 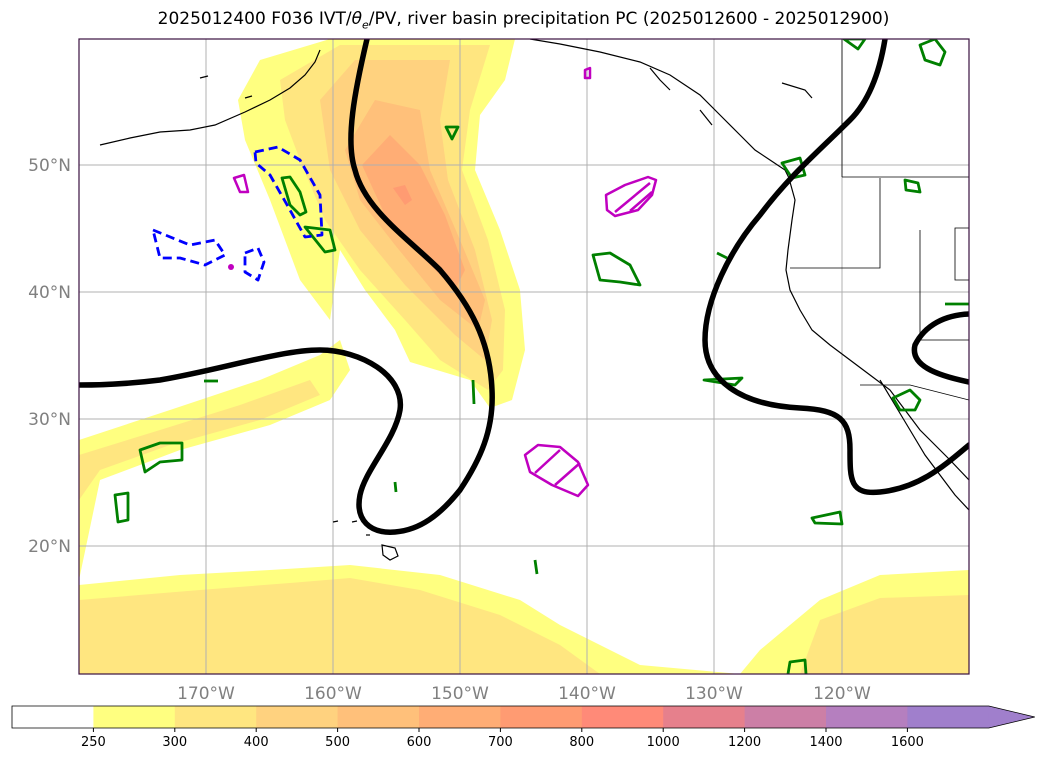 I want to click on colorbar-outline, so click(x=523, y=717).